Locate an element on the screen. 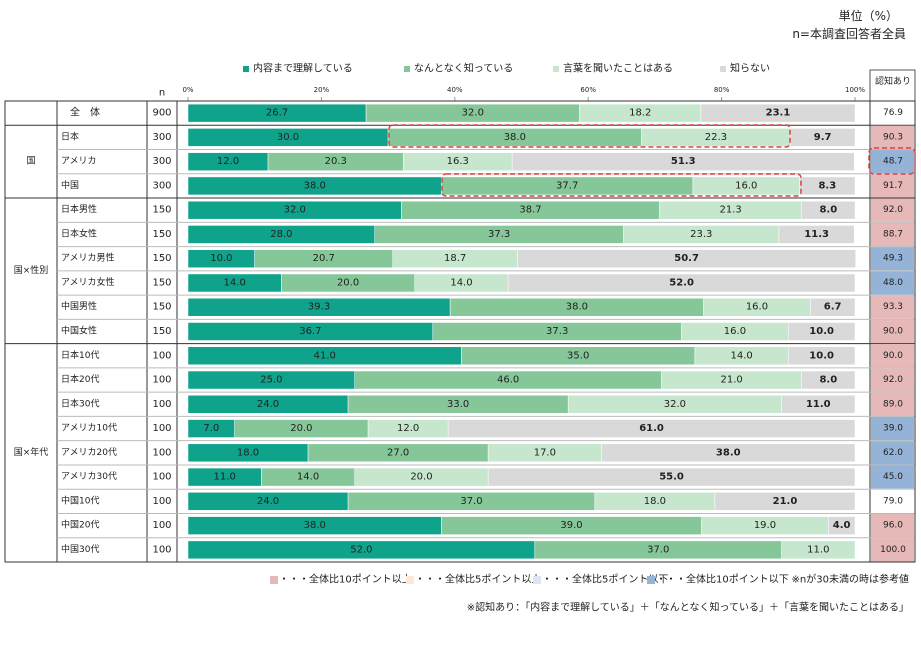  key-label: ・・・全体比10ポイント以上 is located at coordinates (345, 579).